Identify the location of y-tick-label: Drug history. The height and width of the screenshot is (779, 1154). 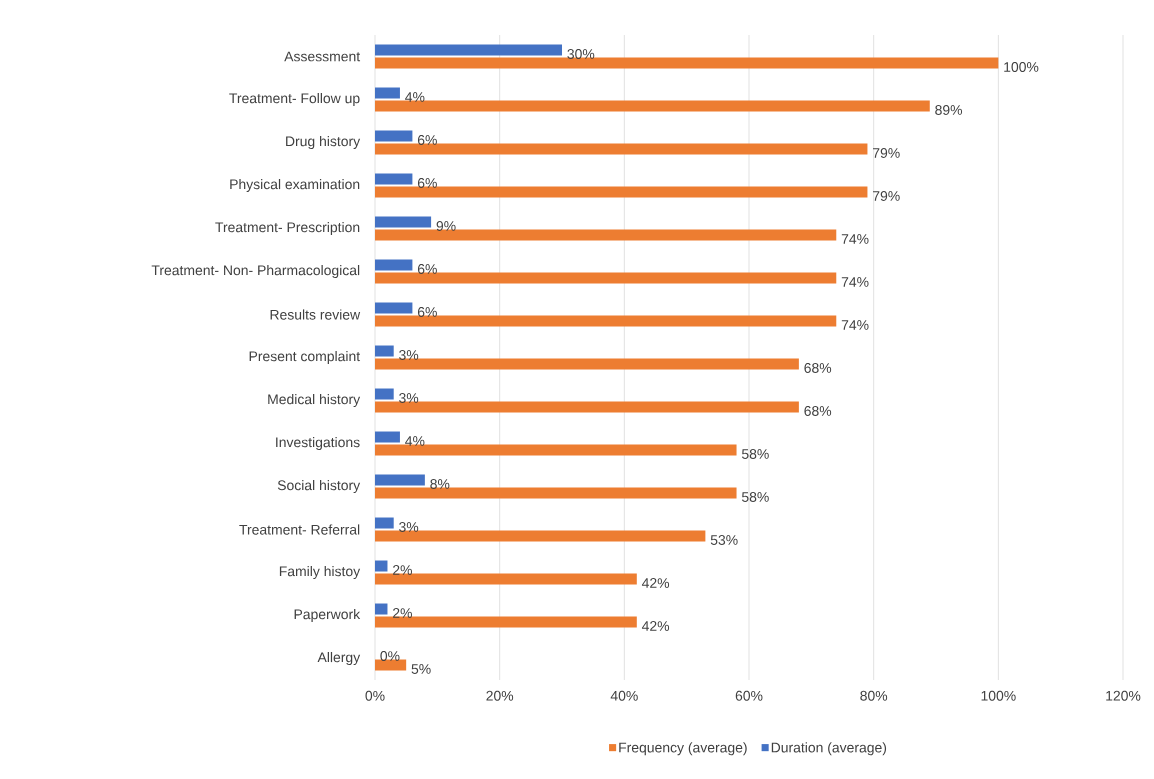
(323, 142).